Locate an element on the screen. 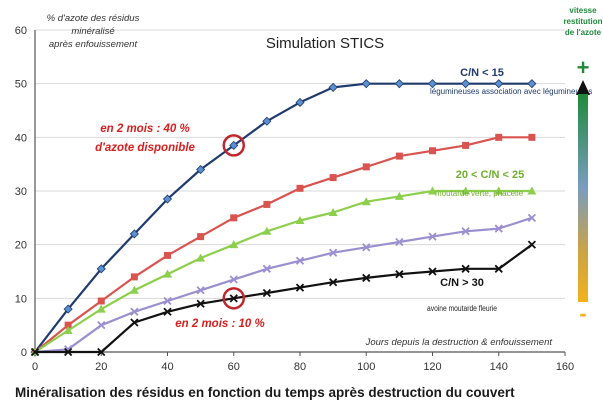 The height and width of the screenshot is (417, 603). minus-icon: - is located at coordinates (582, 313).